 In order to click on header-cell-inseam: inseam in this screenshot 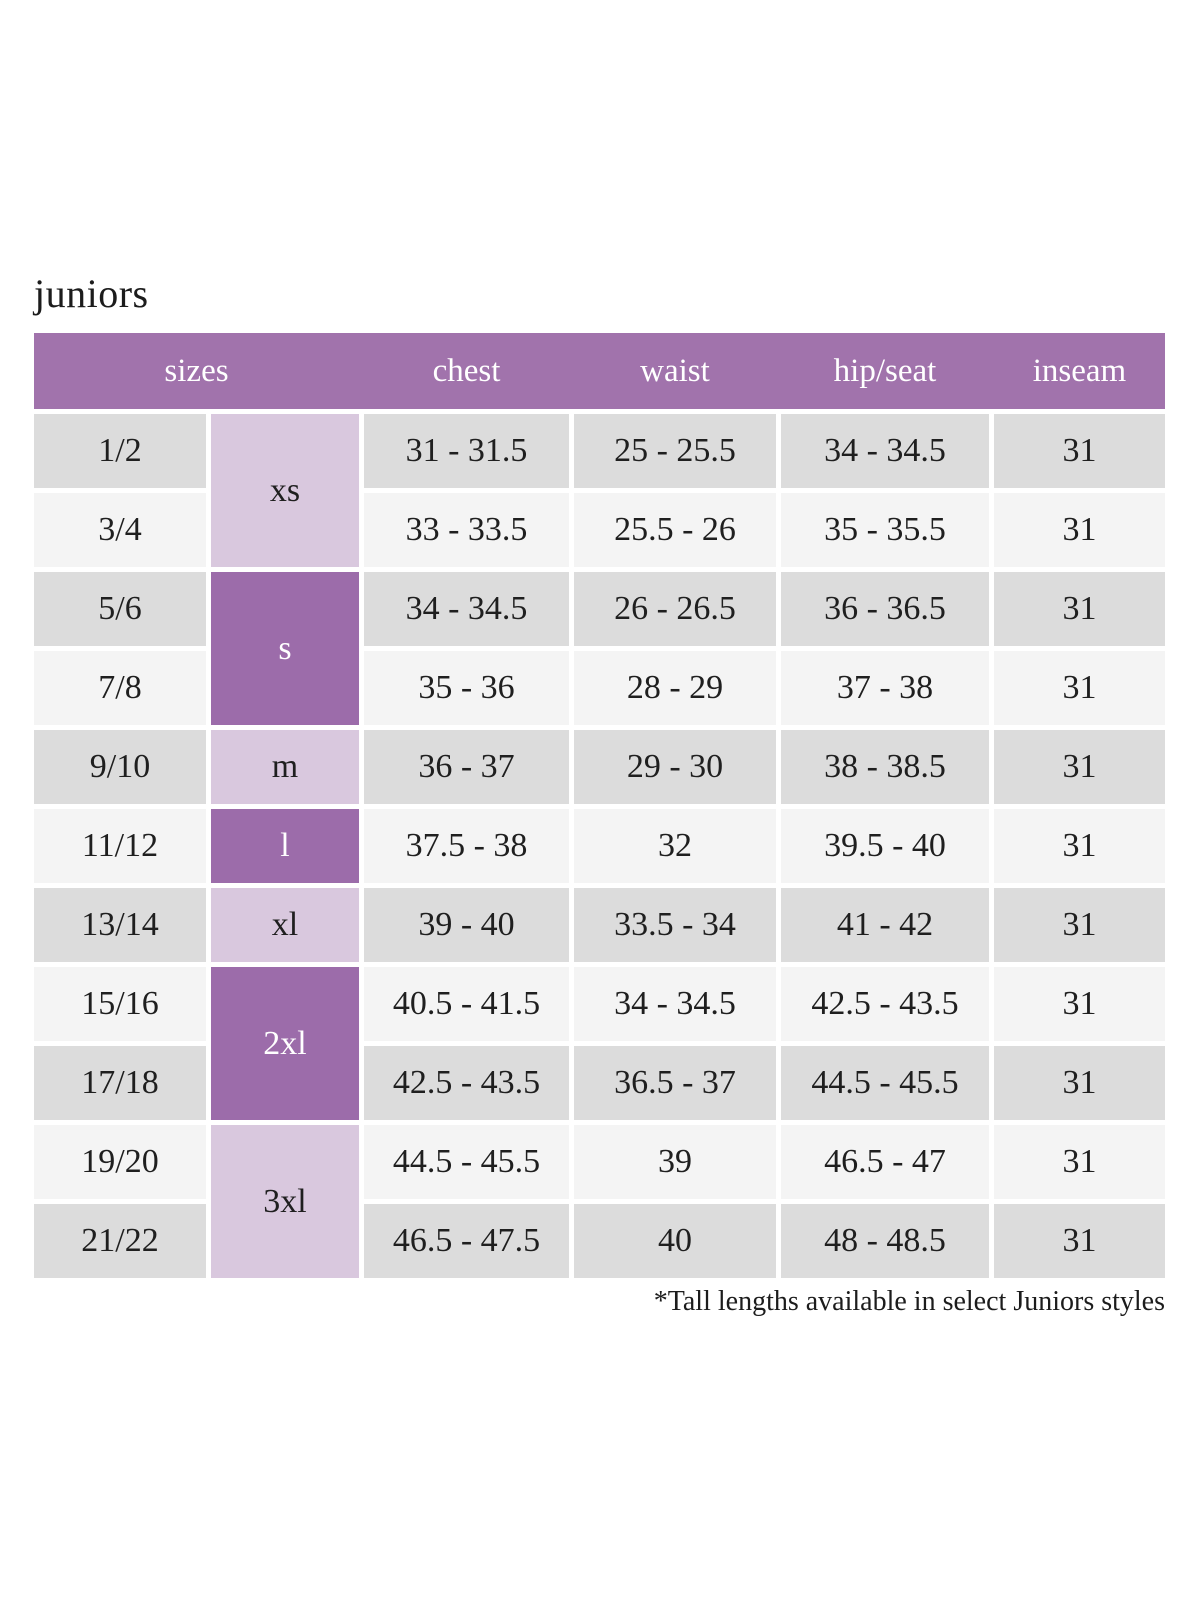, I will do `click(1079, 370)`.